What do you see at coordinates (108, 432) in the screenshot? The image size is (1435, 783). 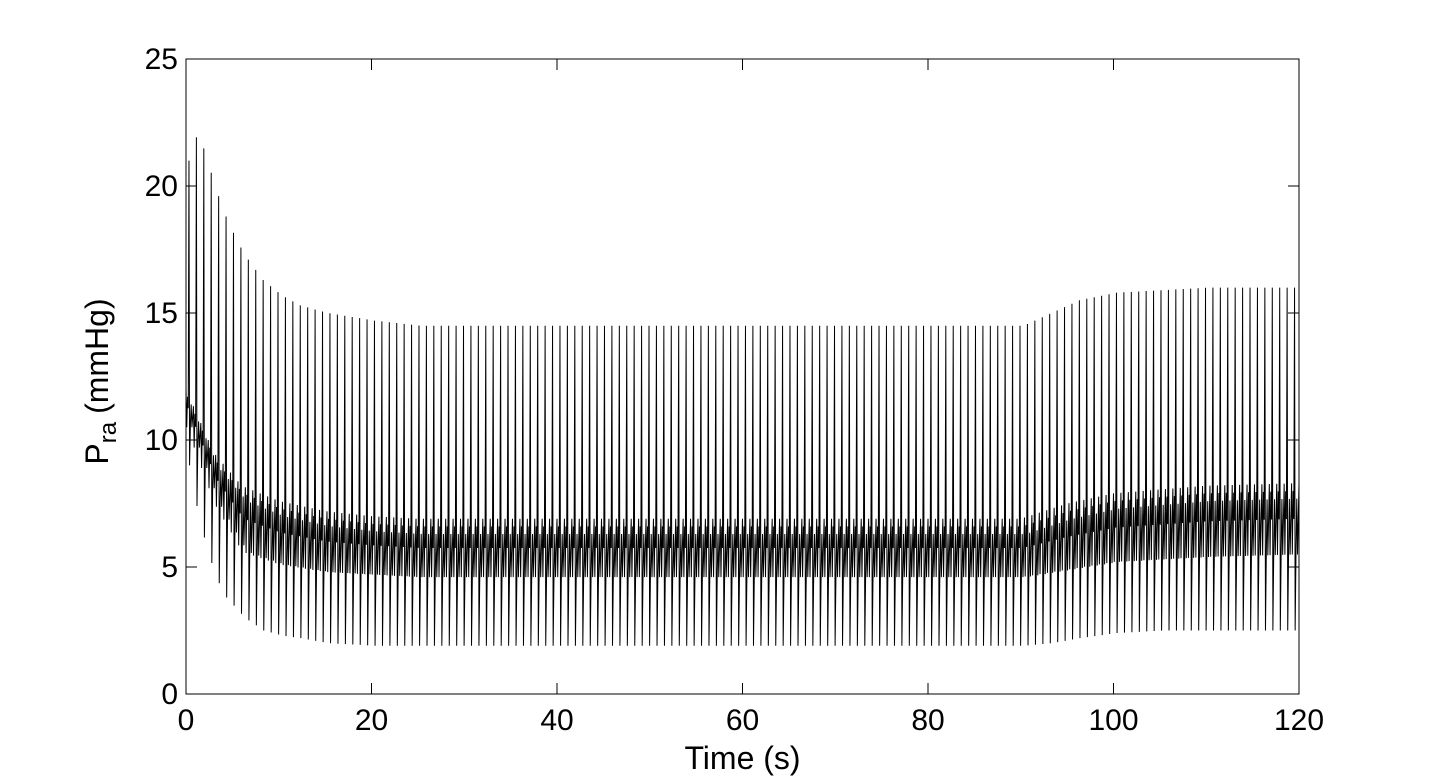 I see `y-axis-label-subscript: ra` at bounding box center [108, 432].